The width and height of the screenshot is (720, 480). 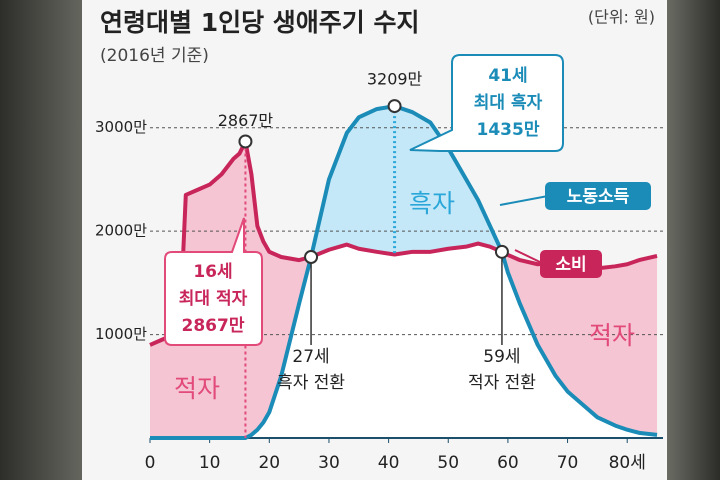 I want to click on x-tick-label: 40, so click(x=389, y=463).